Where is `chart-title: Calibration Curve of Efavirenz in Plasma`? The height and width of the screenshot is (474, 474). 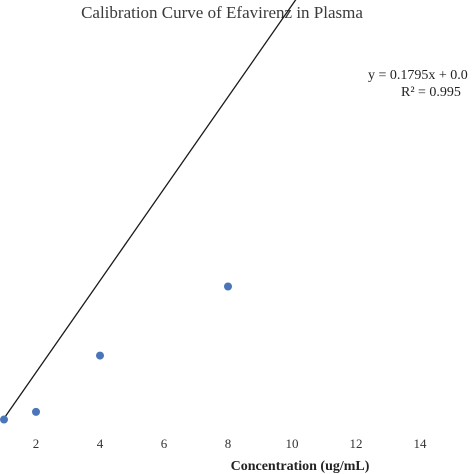
chart-title: Calibration Curve of Efavirenz in Plasma is located at coordinates (222, 12).